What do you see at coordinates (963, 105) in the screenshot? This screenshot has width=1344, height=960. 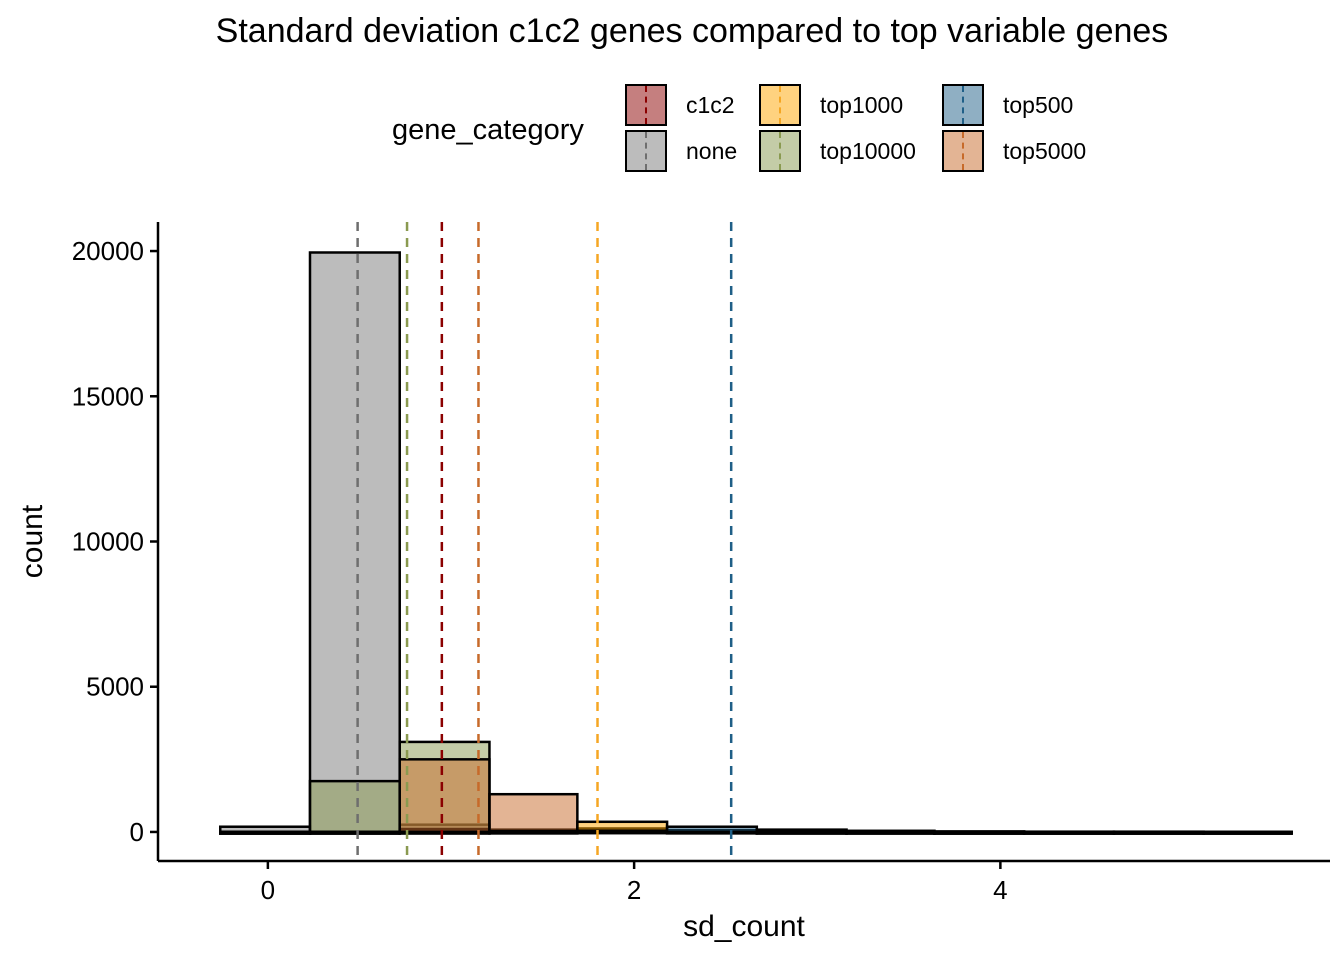 I see `legend-key-top500` at bounding box center [963, 105].